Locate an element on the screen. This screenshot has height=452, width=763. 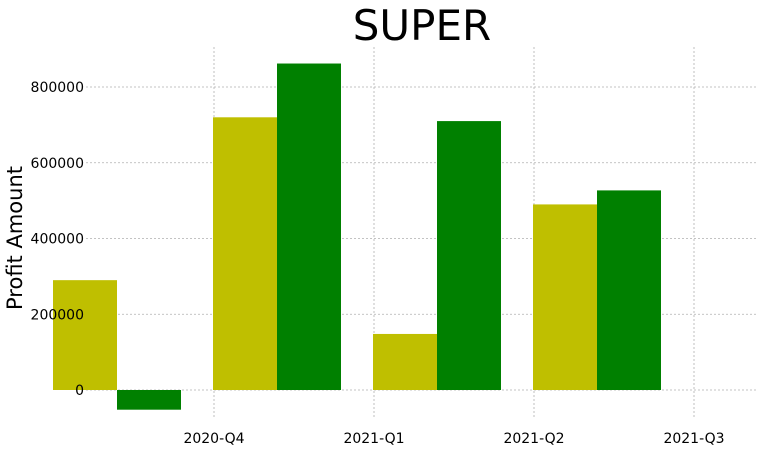
y-tick-labels: 0 200000 400000 600000 800000 is located at coordinates (57, 239).